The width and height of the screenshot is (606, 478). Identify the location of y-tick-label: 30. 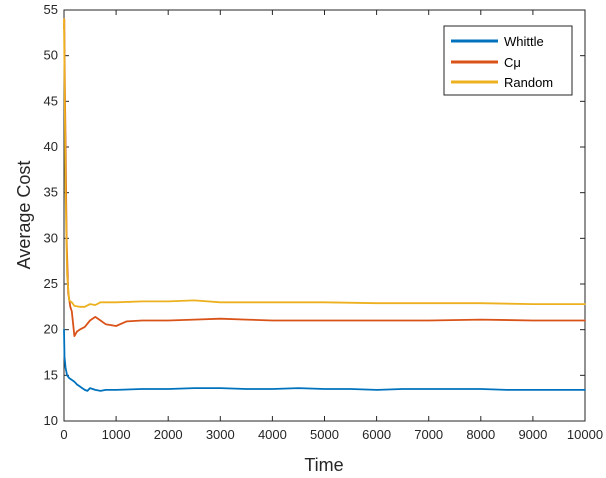
(51, 237).